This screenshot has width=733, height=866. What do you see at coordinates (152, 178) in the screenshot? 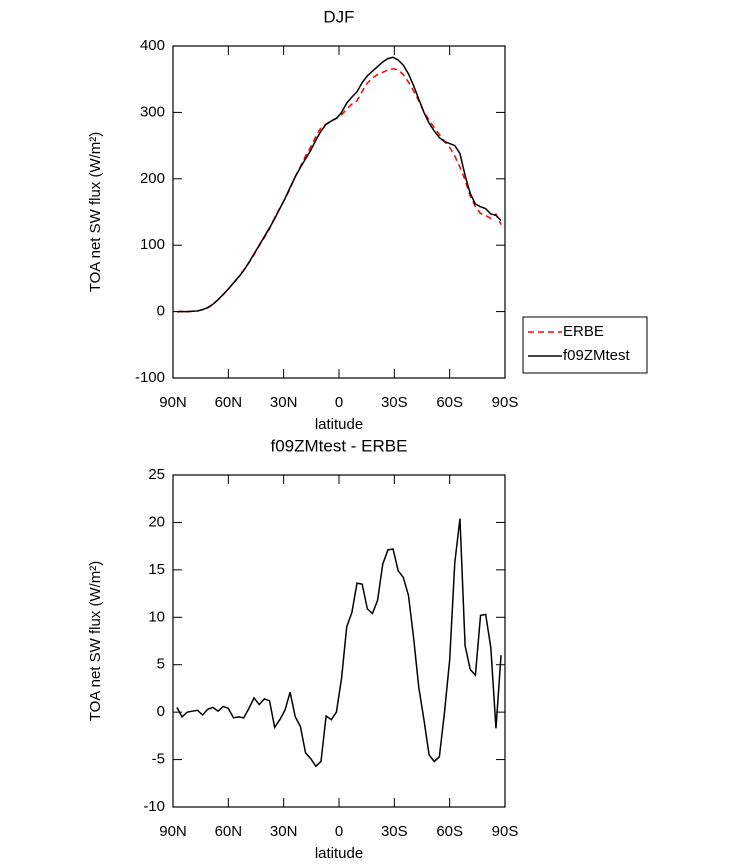
I see `y-tick-label: 200` at bounding box center [152, 178].